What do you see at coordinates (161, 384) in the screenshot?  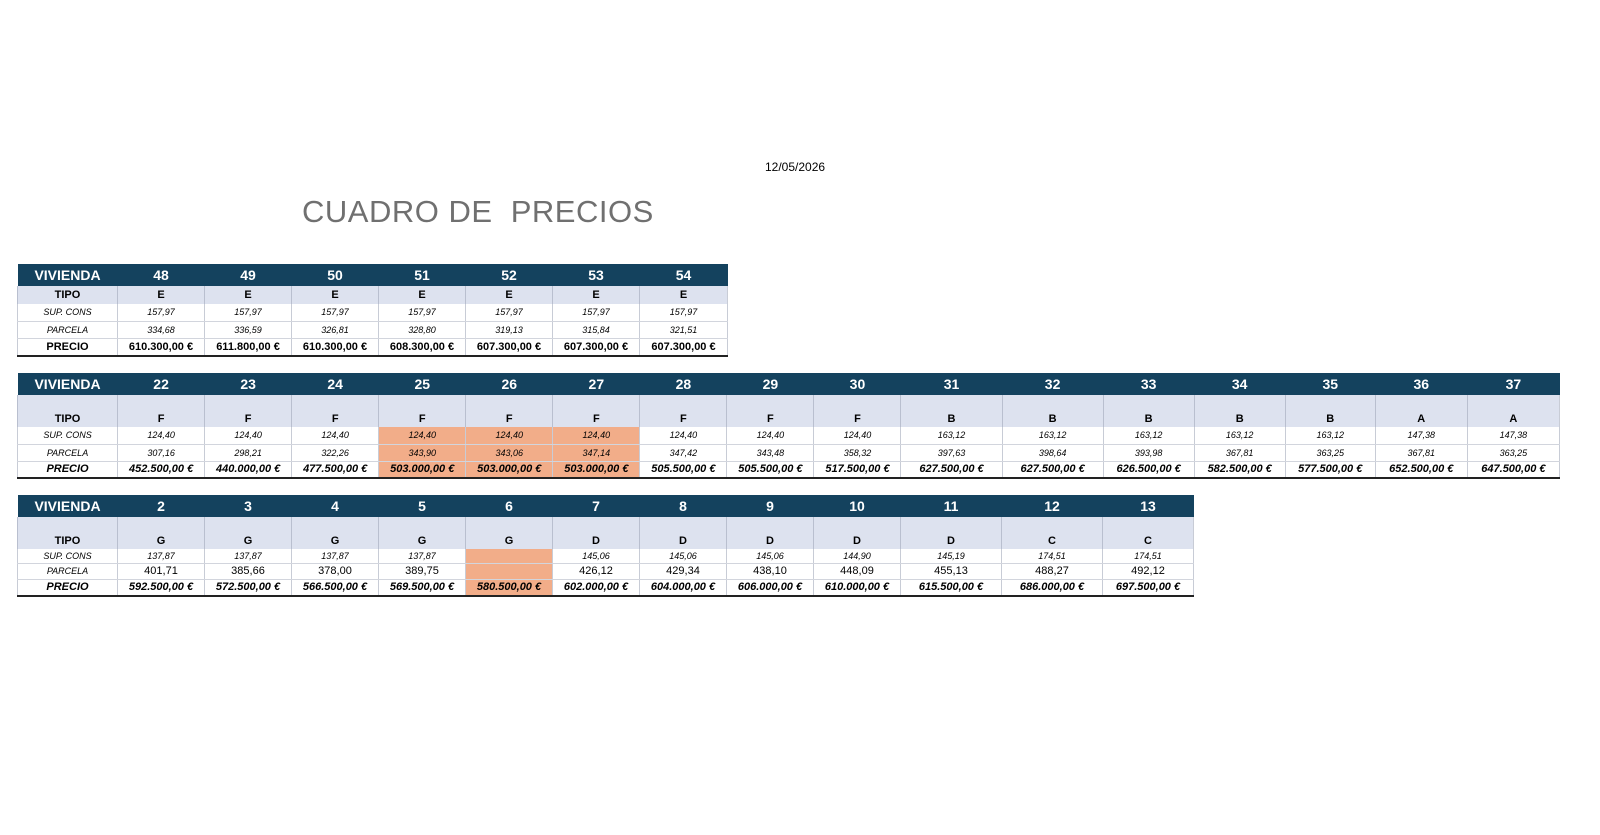 I see `vivienda-number: 22` at bounding box center [161, 384].